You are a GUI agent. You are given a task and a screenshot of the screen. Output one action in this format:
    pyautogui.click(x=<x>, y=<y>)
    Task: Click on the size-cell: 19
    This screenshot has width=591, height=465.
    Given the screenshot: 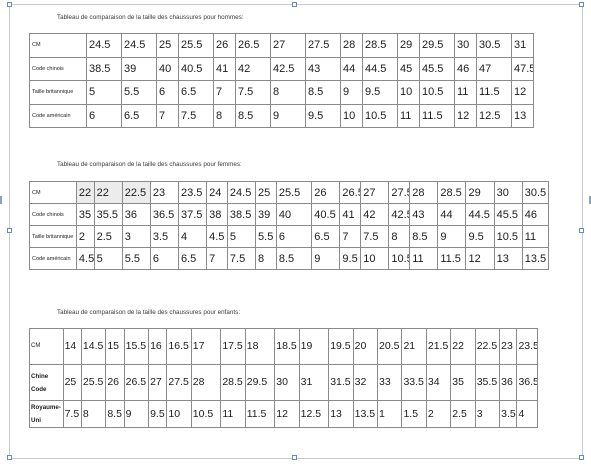 What is the action you would take?
    pyautogui.click(x=314, y=346)
    